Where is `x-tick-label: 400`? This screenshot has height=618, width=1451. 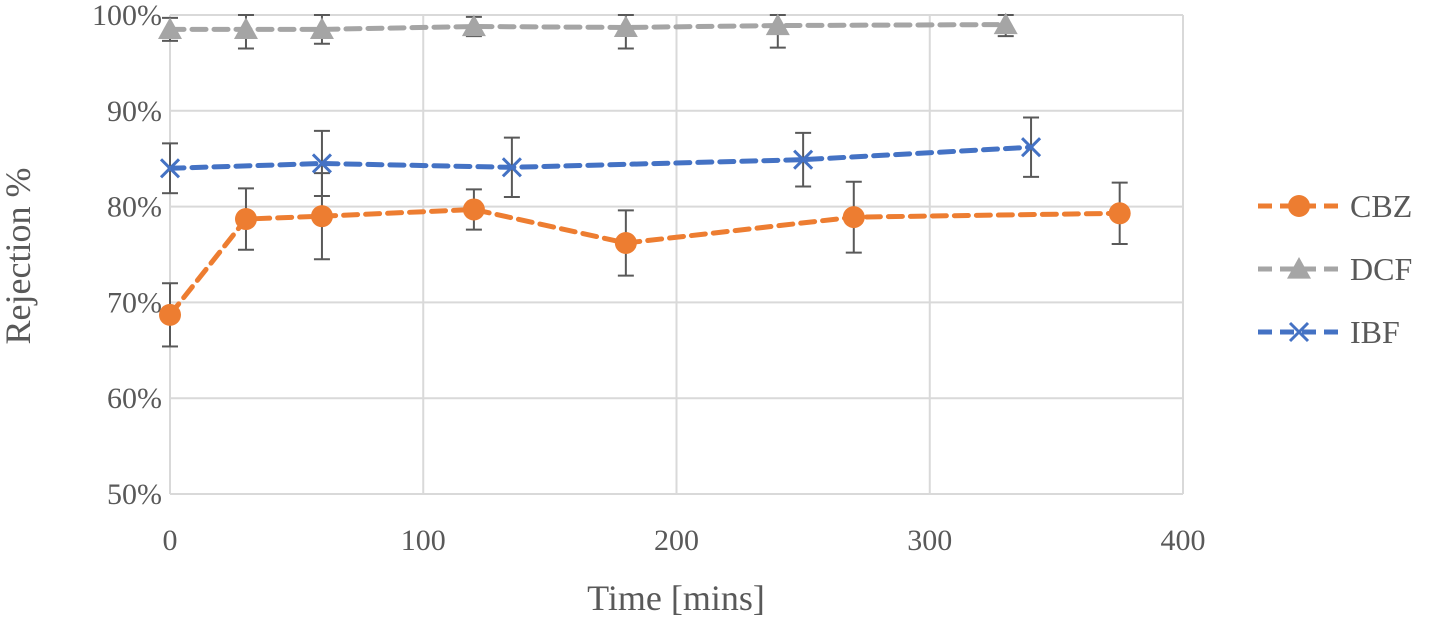 x-tick-label: 400 is located at coordinates (1183, 540).